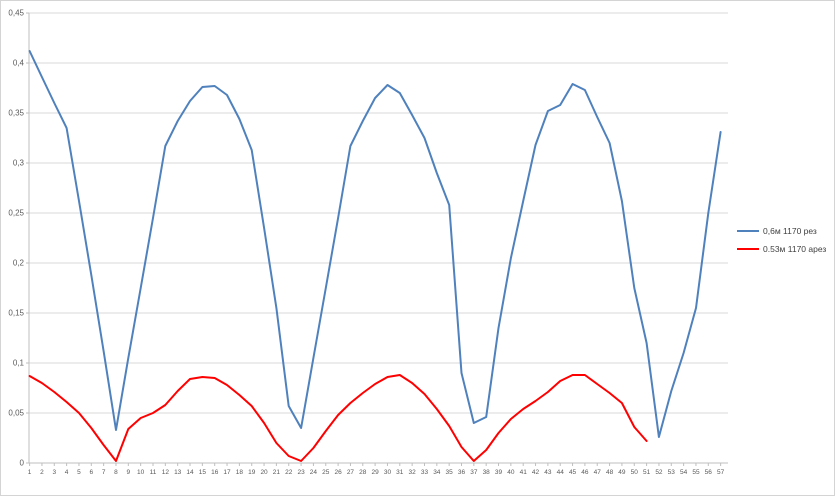 The height and width of the screenshot is (496, 835). Describe the element at coordinates (16, 413) in the screenshot. I see `y-axis-label: 0,05` at that location.